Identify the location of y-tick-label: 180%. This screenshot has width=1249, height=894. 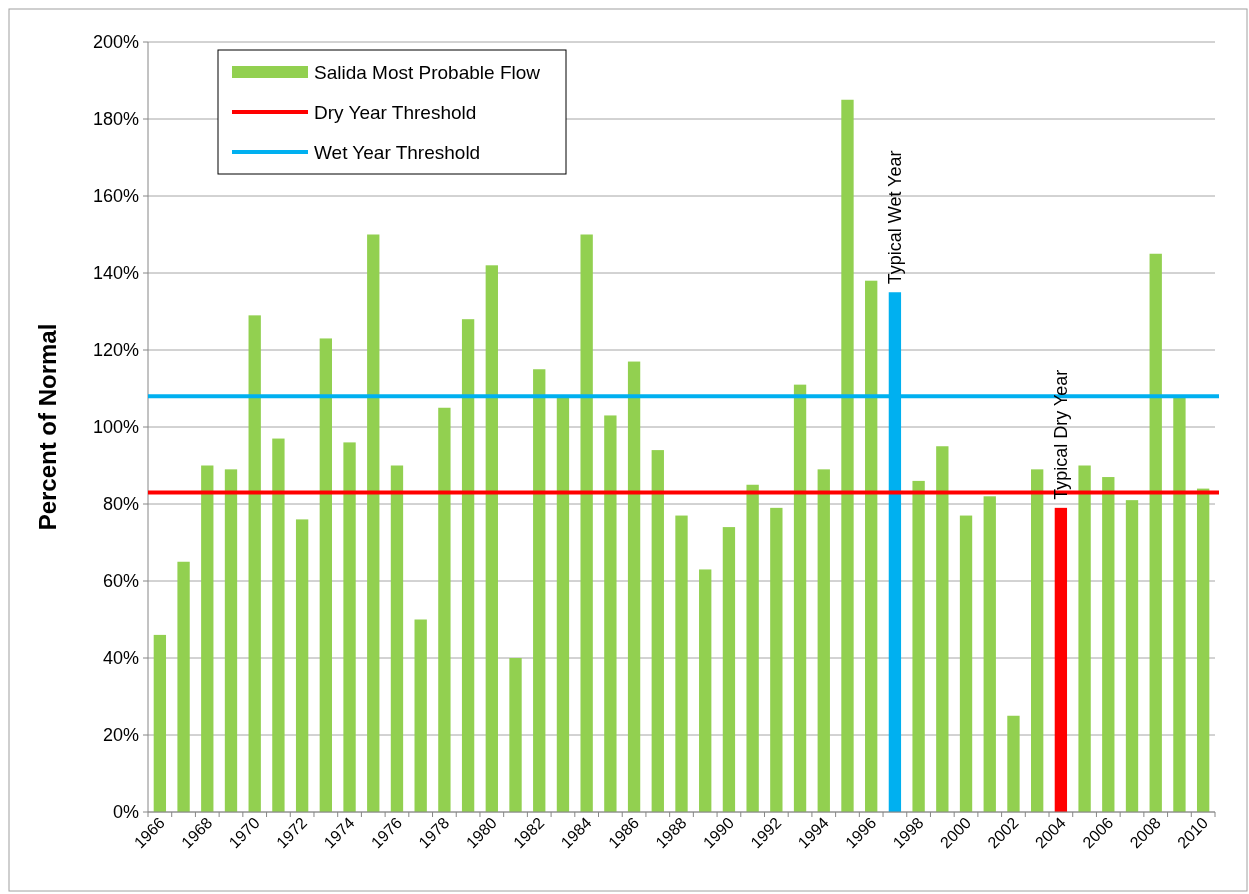
(115, 119).